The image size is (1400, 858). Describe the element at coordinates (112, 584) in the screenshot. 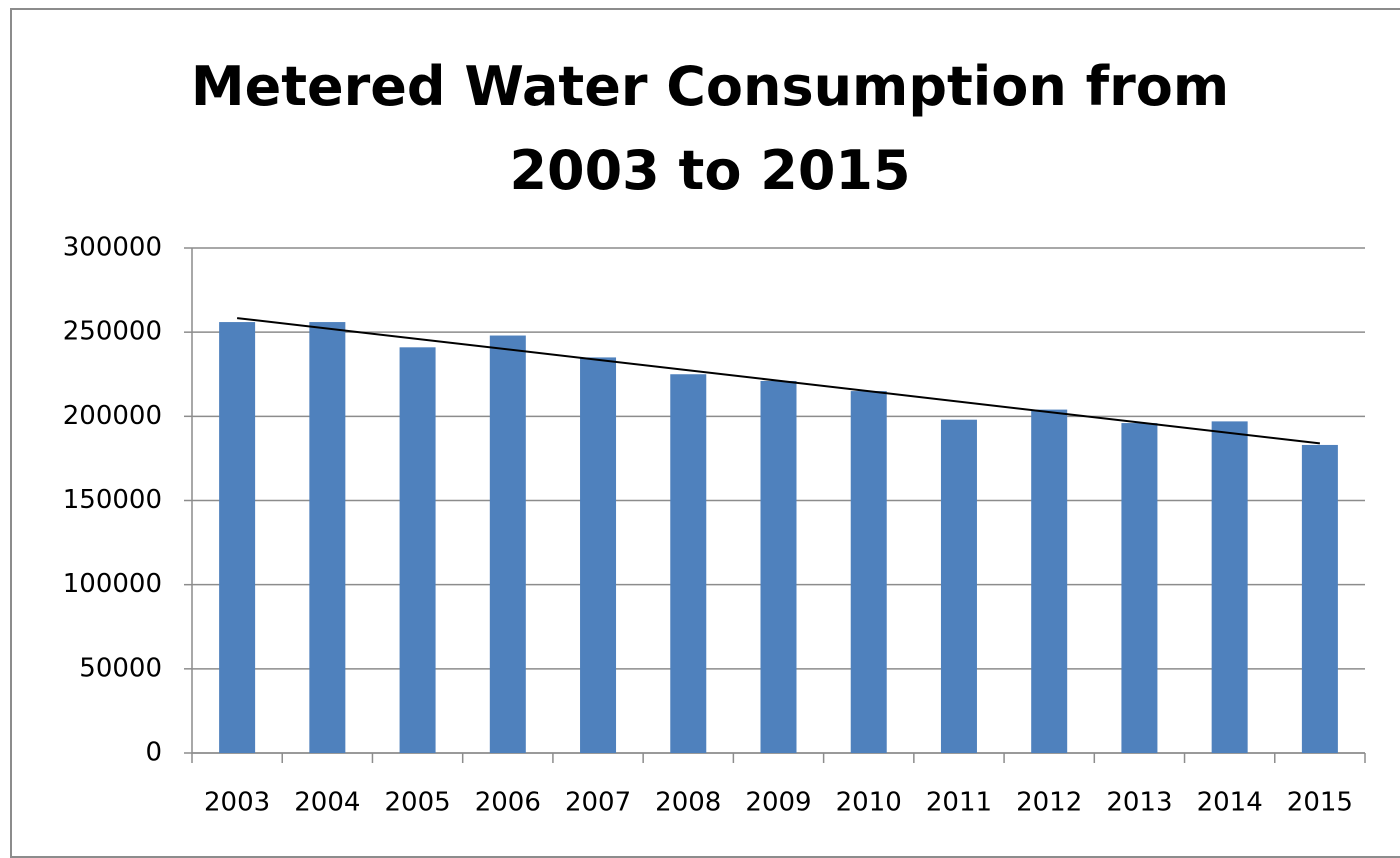

I see `y-tick-label: 100000` at that location.